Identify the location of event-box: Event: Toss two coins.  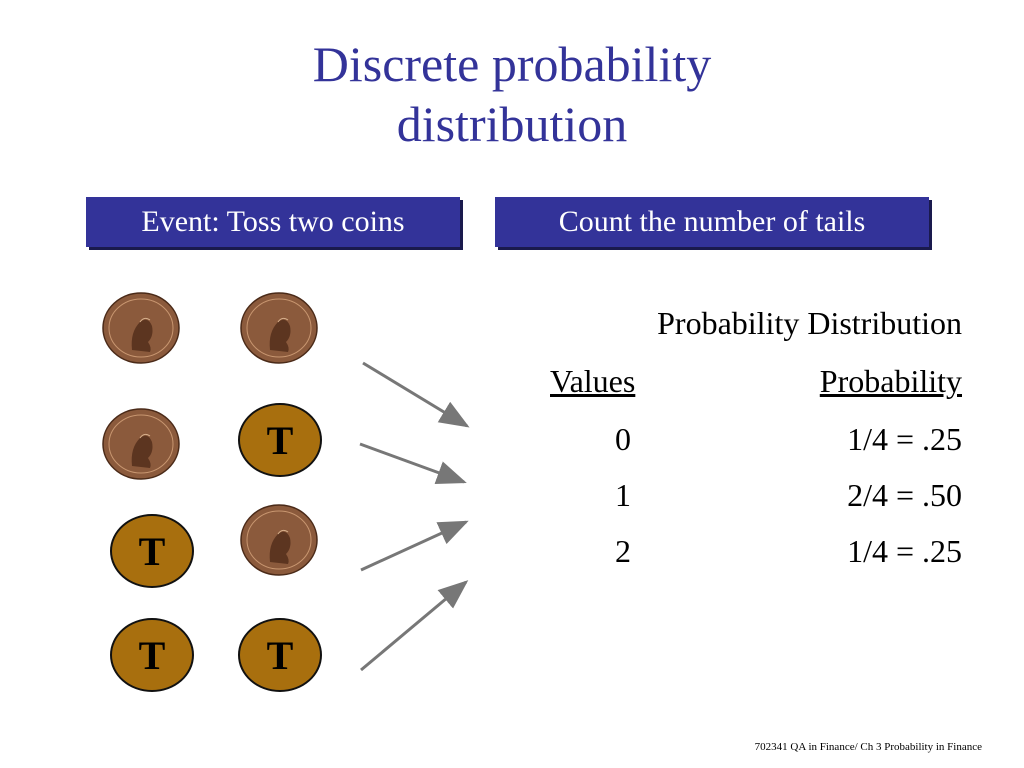
(273, 222).